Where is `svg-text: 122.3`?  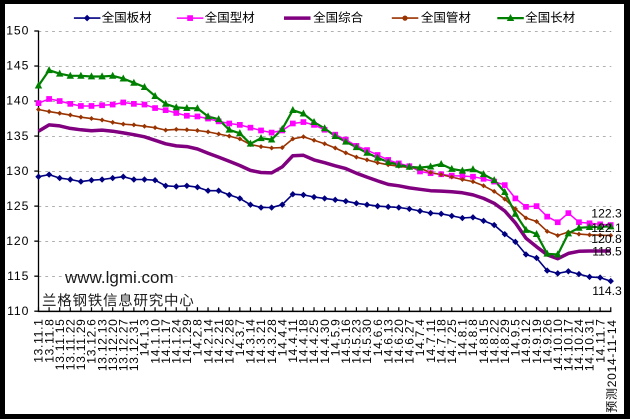
svg-text: 122.3 is located at coordinates (606, 214).